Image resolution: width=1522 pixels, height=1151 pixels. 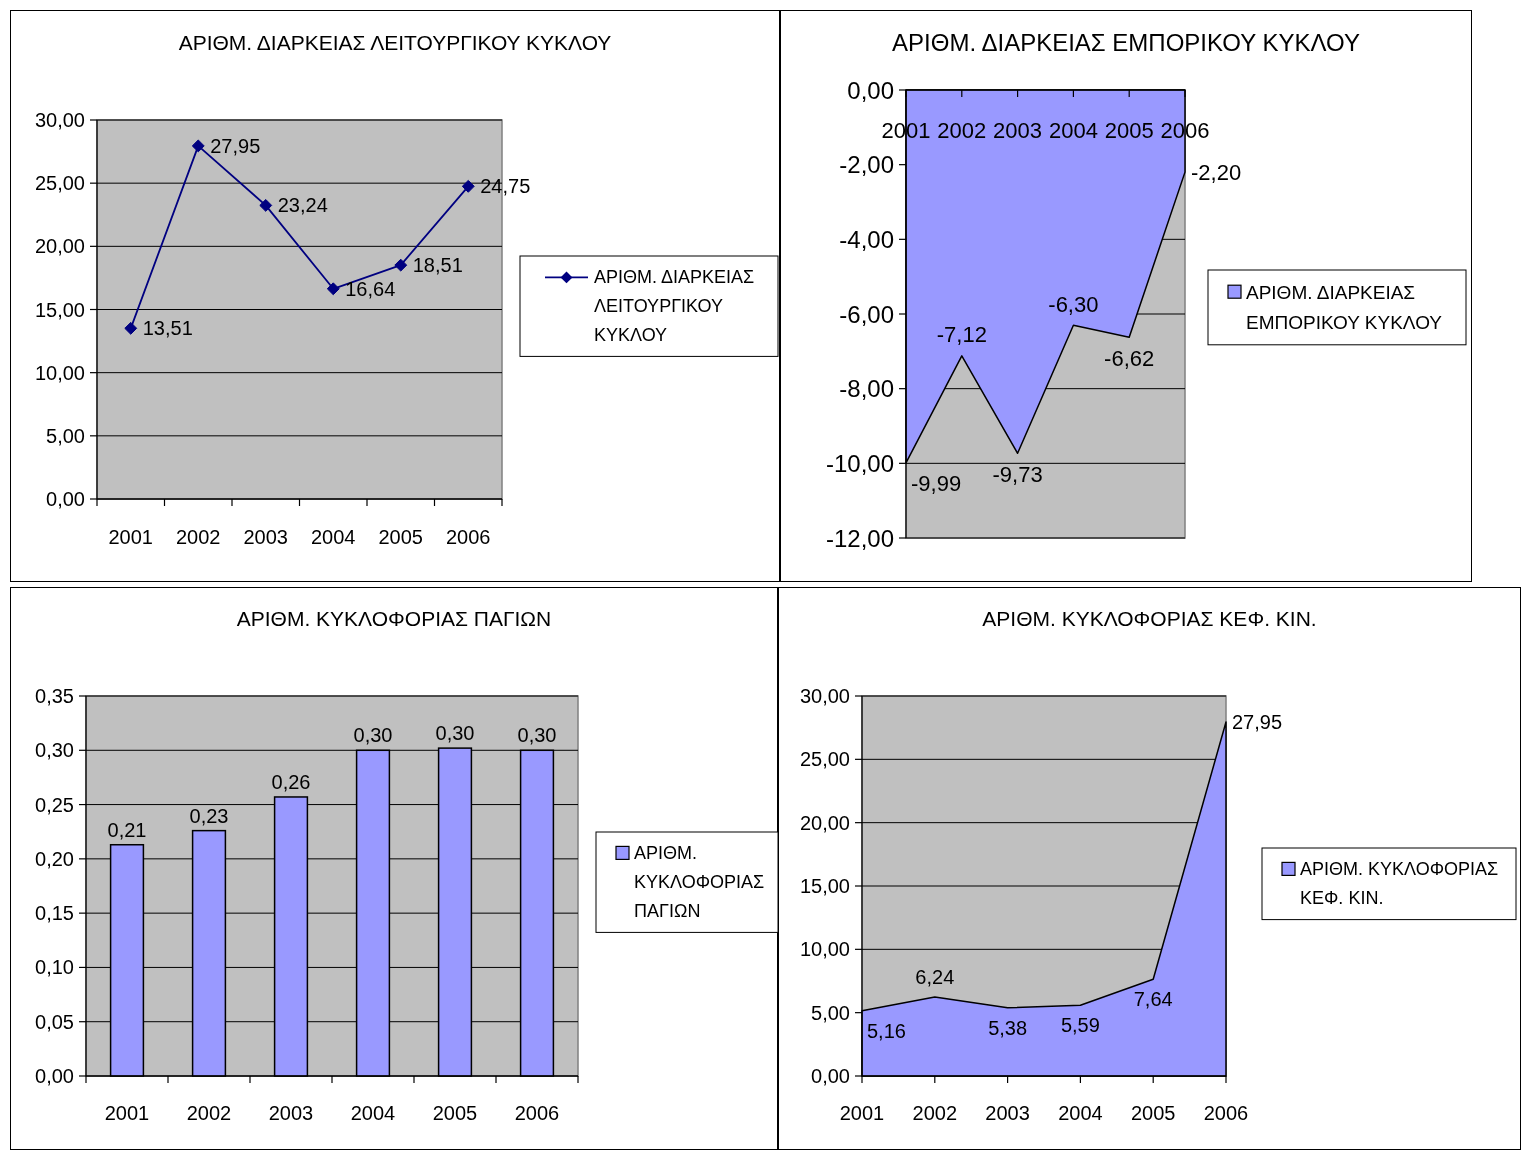 What do you see at coordinates (127, 829) in the screenshot?
I see `data-label: 0,21` at bounding box center [127, 829].